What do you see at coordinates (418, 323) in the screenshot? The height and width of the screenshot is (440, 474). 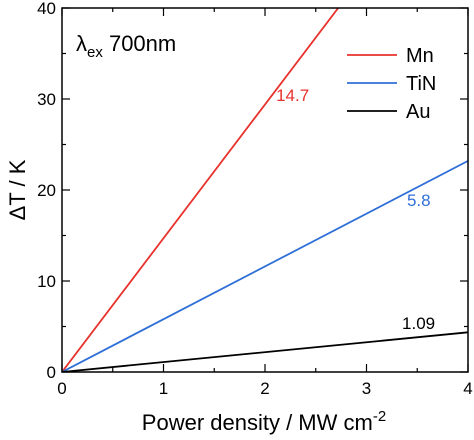 I see `slope-label-au: 1.09` at bounding box center [418, 323].